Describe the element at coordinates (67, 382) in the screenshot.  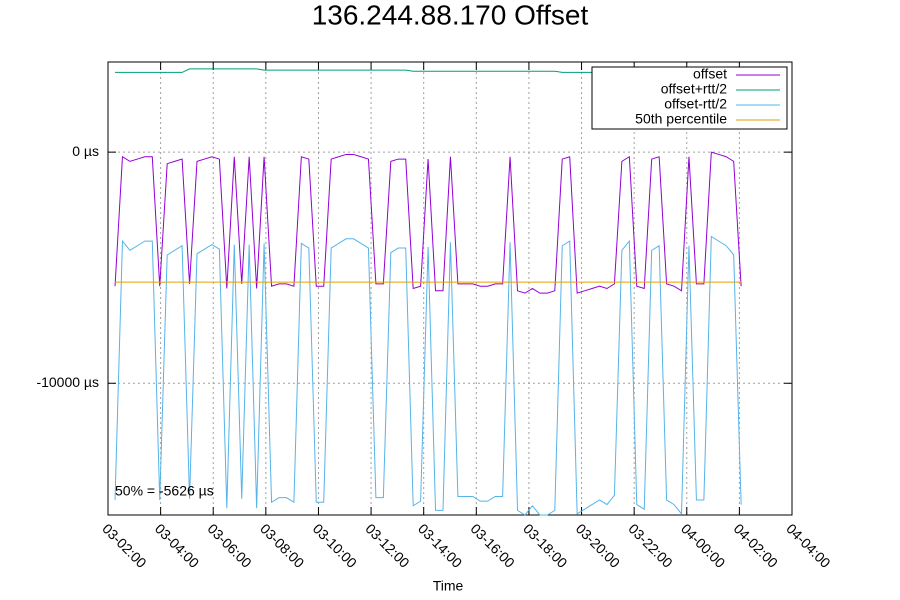
I see `y-tick-label: -10000 µs` at that location.